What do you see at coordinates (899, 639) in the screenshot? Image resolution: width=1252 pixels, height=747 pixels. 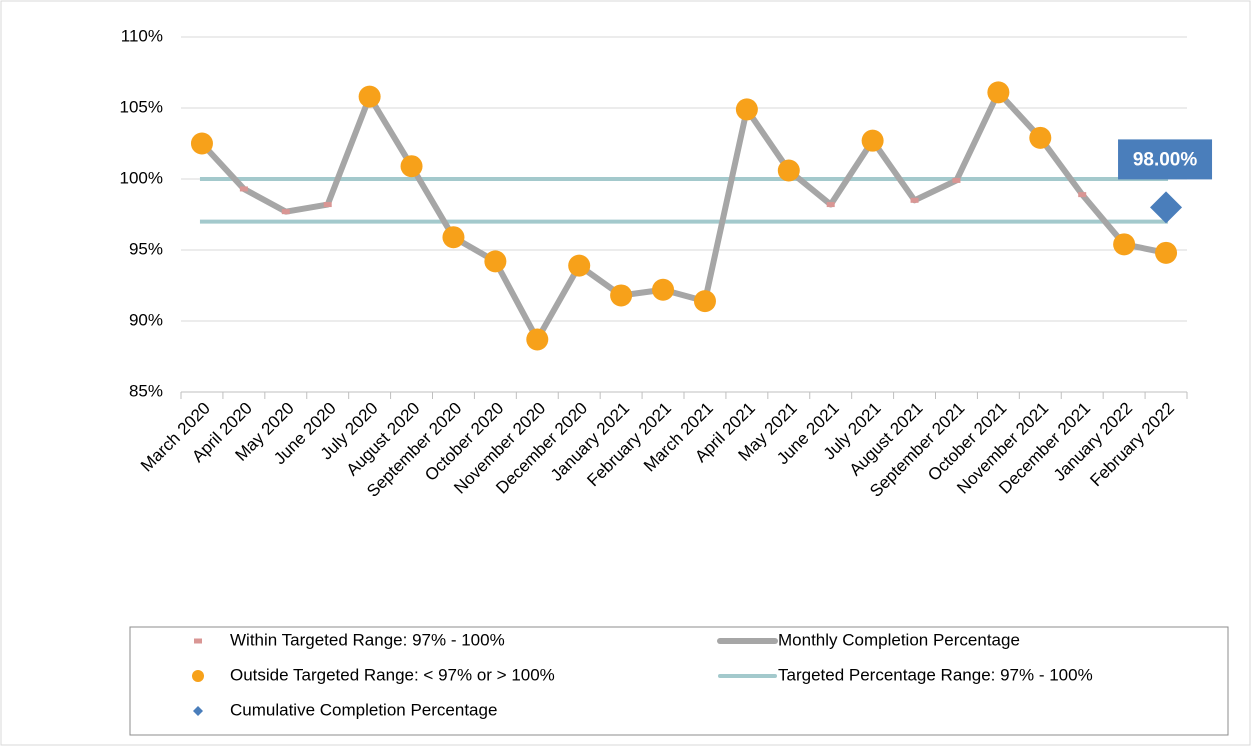 I see `legend-label: Monthly Completion Percentage` at bounding box center [899, 639].